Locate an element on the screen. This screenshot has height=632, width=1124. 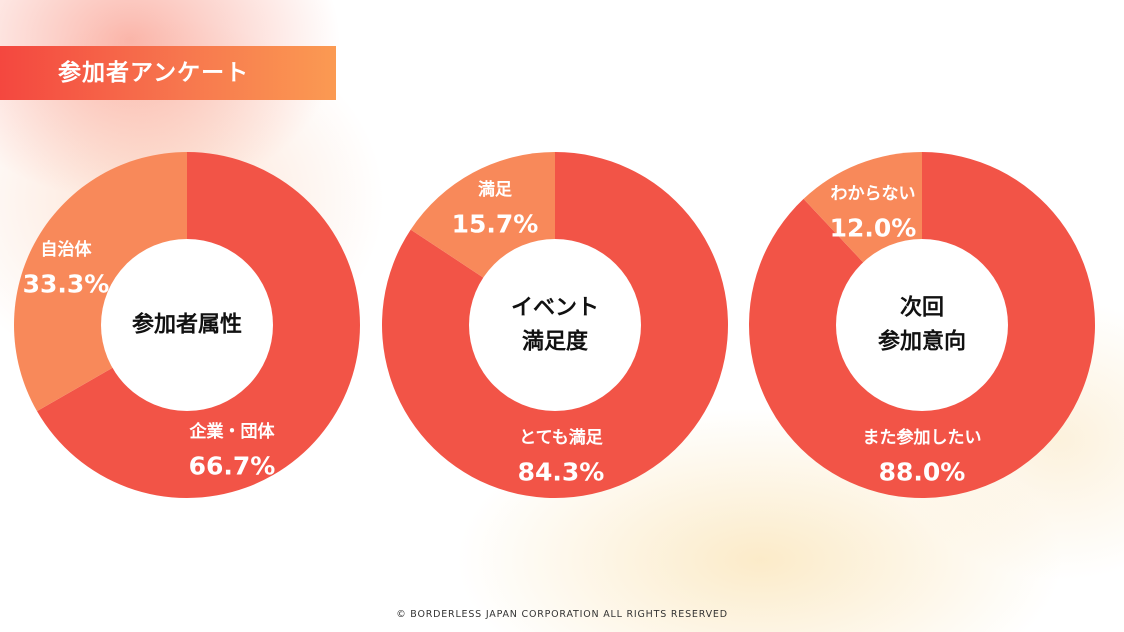
title-banner: 参加者アンケート is located at coordinates (168, 73).